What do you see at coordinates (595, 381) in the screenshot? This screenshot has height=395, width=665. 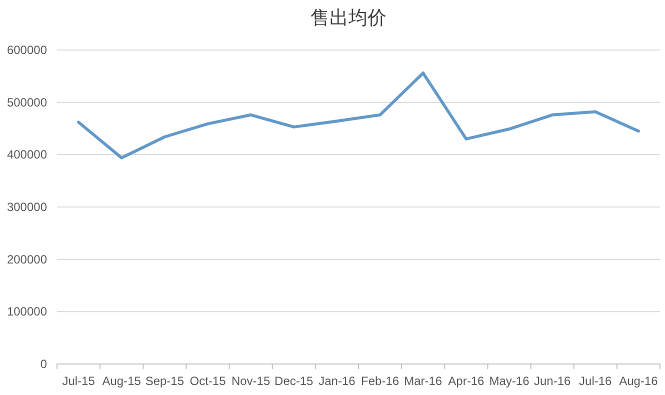 I see `x-tick-label: Jul-16` at bounding box center [595, 381].